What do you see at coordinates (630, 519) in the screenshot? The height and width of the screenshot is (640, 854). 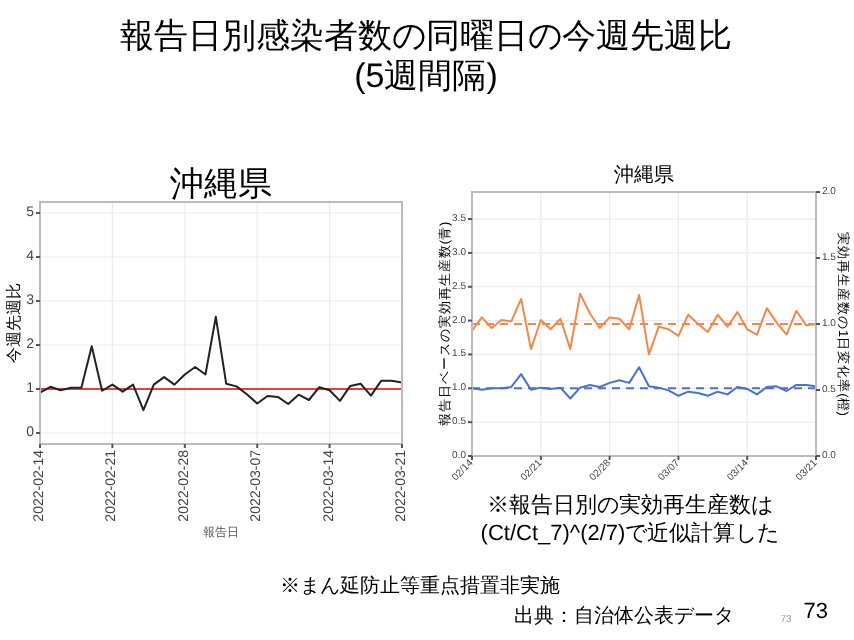 I see `text: ※報告日別の実効再生産数は(Ct/Ct_7)^(2/7)で近似計算した` at bounding box center [630, 519].